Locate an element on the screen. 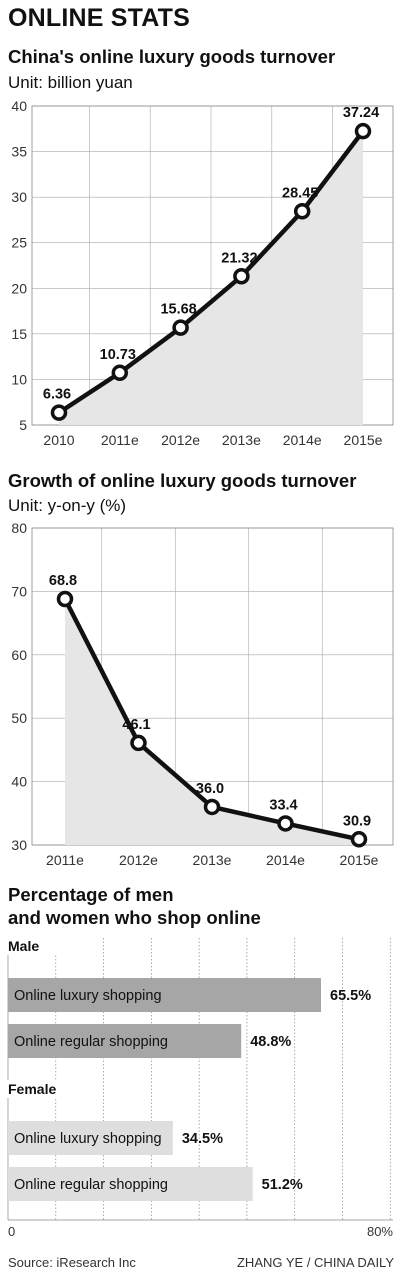 This screenshot has width=400, height=1277. turnover-data-label: 28.45 is located at coordinates (300, 193).